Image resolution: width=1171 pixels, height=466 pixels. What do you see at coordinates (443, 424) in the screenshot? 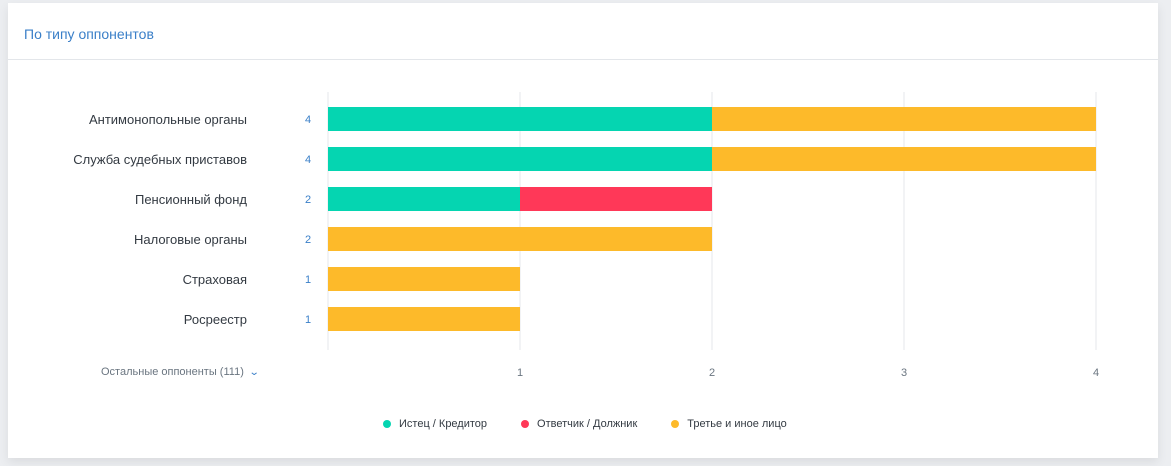
I see `legend-label-plaintiff: Истец / Кредитор` at bounding box center [443, 424].